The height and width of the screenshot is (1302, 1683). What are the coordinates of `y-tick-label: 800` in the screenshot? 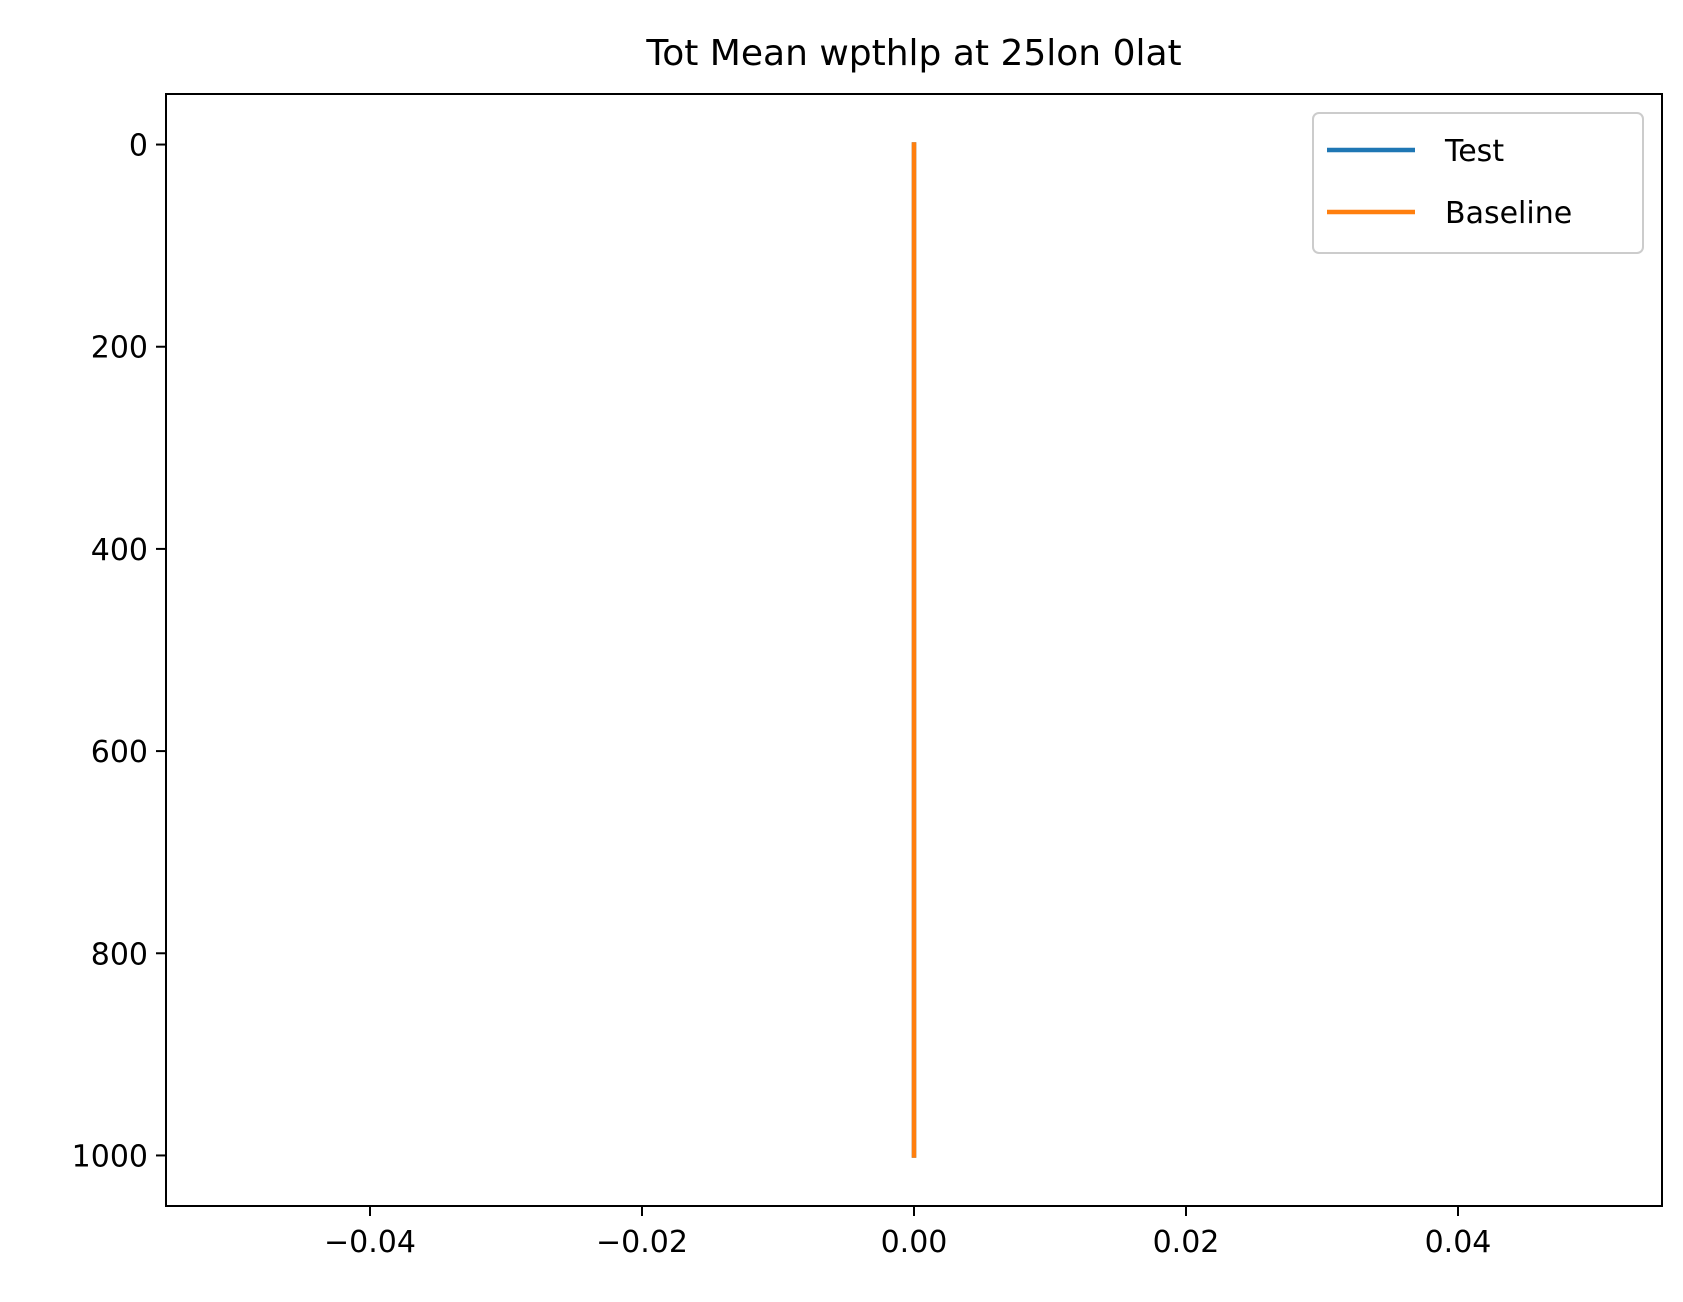 It's located at (119, 954).